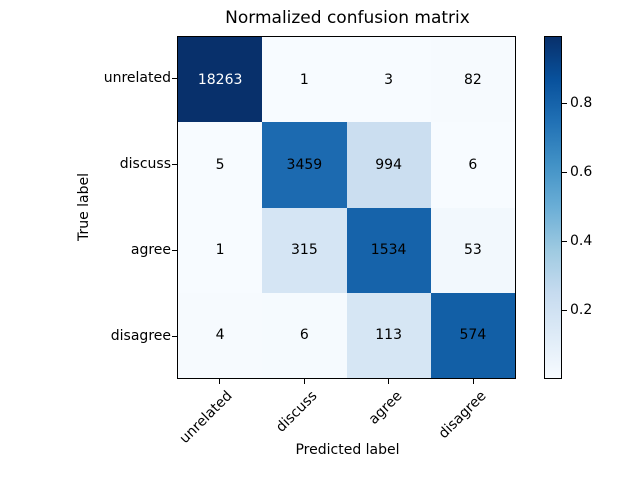 The width and height of the screenshot is (640, 480). What do you see at coordinates (137, 78) in the screenshot?
I see `y-tick-label: unrelated` at bounding box center [137, 78].